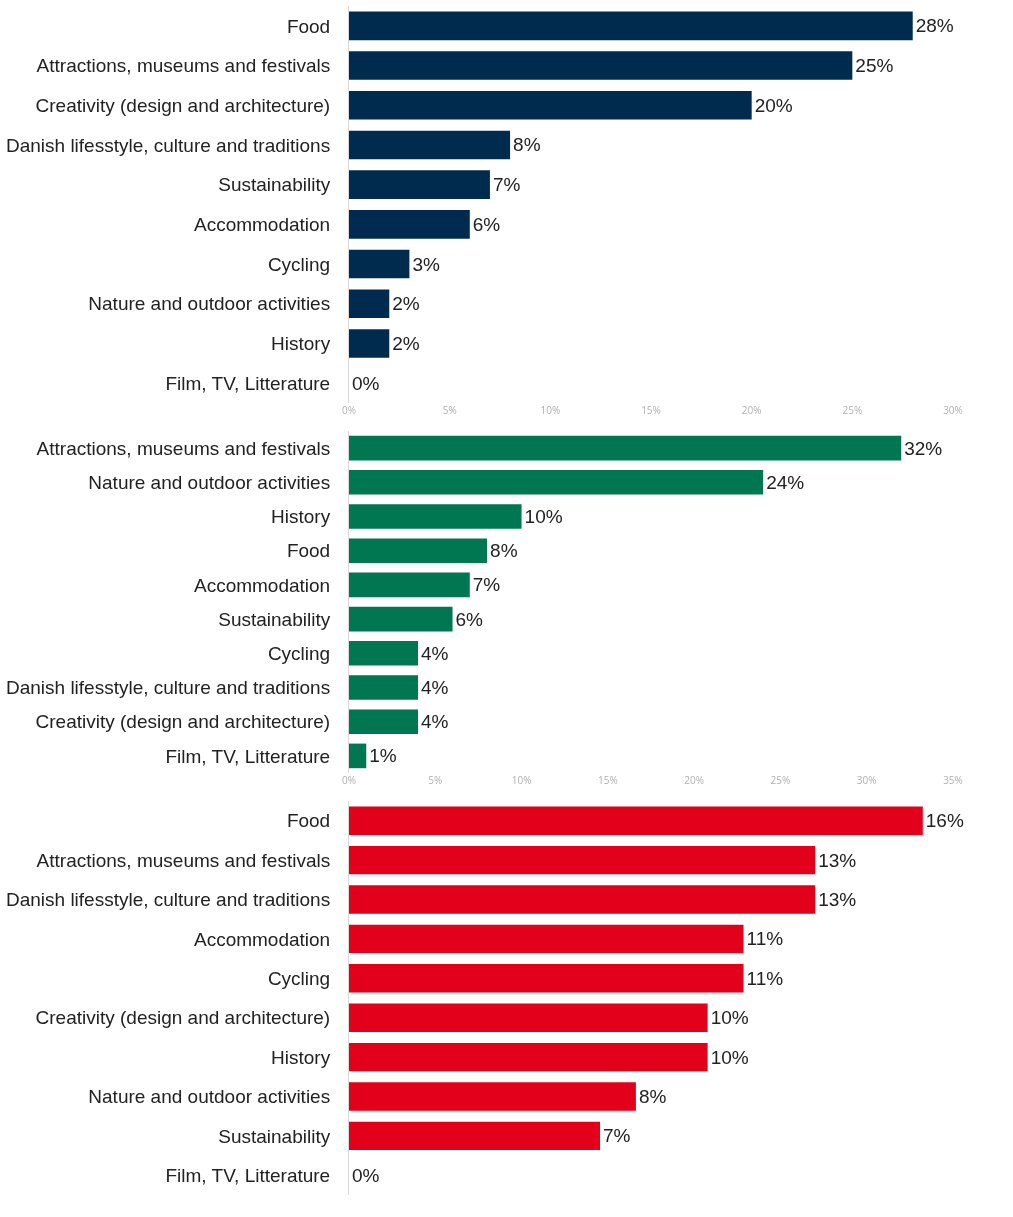 This screenshot has height=1217, width=1013. Describe the element at coordinates (773, 105) in the screenshot. I see `data-label: 20%` at that location.